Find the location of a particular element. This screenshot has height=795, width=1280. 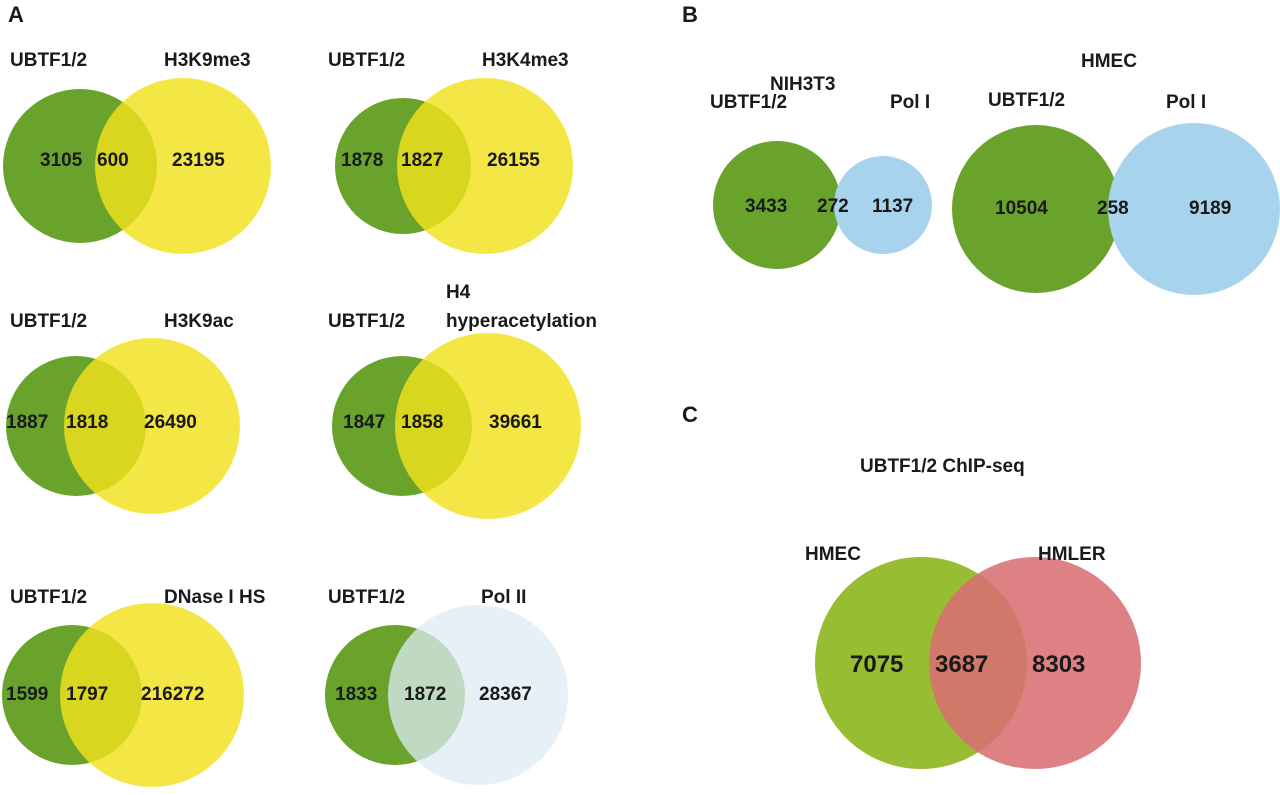

left-only-count: 7075 is located at coordinates (876, 664).